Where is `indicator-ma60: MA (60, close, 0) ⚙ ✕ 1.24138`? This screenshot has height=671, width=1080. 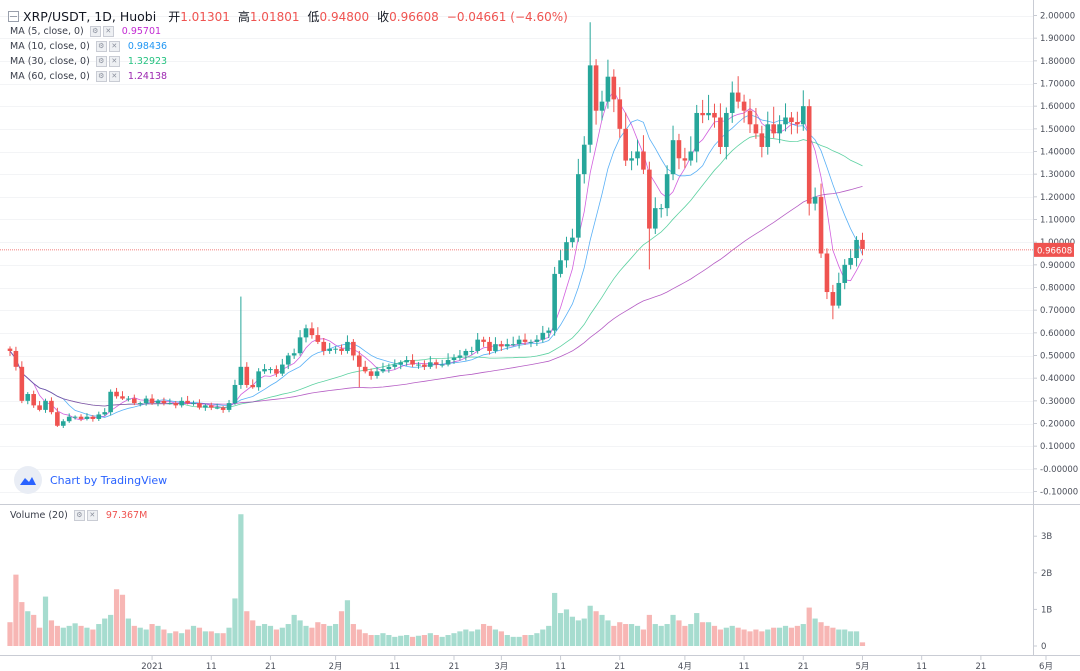
indicator-ma60: MA (60, close, 0) ⚙ ✕ 1.24138 is located at coordinates (88, 76).